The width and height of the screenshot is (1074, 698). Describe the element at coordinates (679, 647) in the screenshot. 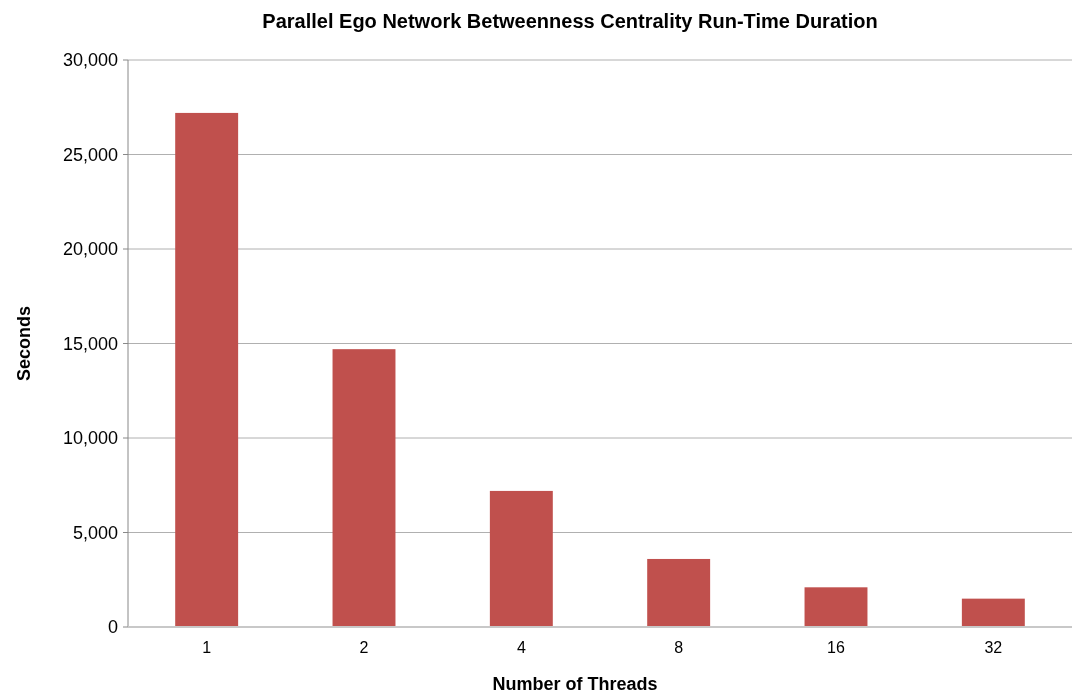

I see `x-tick-label: 8` at that location.